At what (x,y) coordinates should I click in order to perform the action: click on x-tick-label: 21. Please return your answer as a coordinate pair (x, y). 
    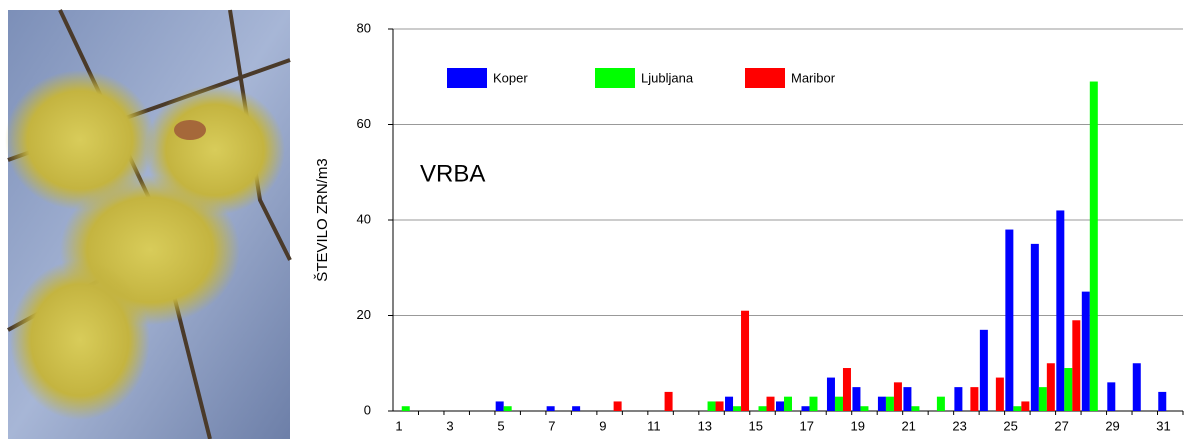
    Looking at the image, I should click on (908, 425).